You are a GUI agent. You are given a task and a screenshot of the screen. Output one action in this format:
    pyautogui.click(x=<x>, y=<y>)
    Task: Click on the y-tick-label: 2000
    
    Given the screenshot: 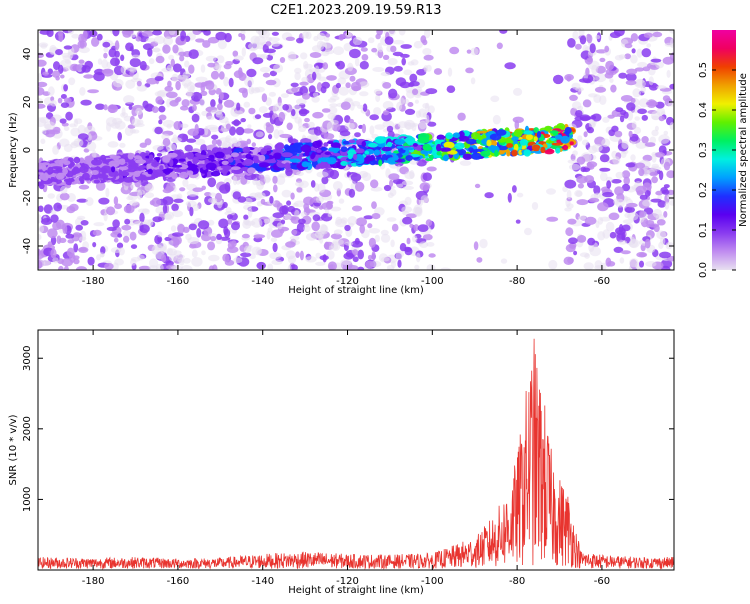 What is the action you would take?
    pyautogui.click(x=27, y=428)
    